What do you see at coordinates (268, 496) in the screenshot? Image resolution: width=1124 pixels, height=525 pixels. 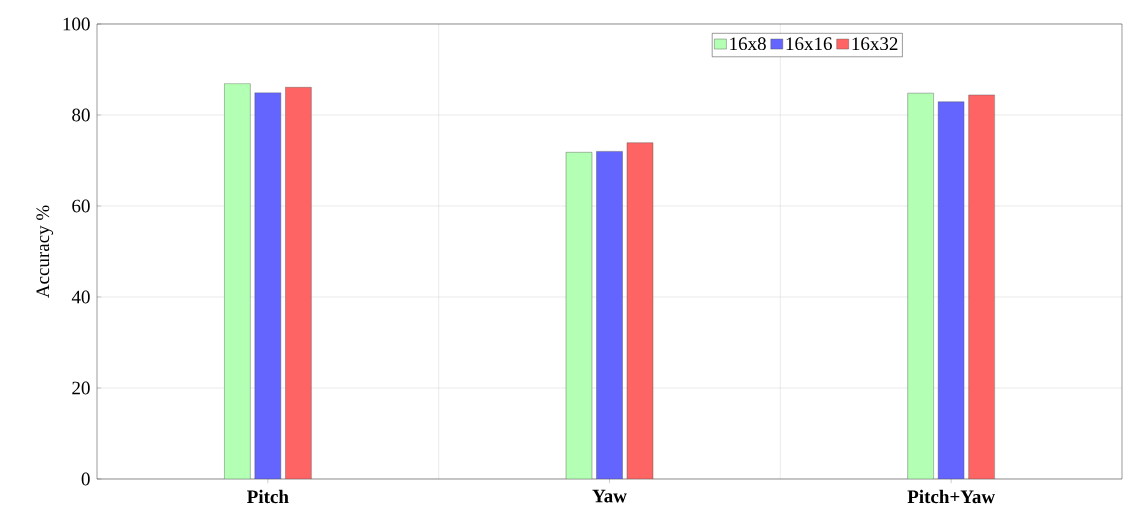 I see `x-tick-label: Pitch` at bounding box center [268, 496].